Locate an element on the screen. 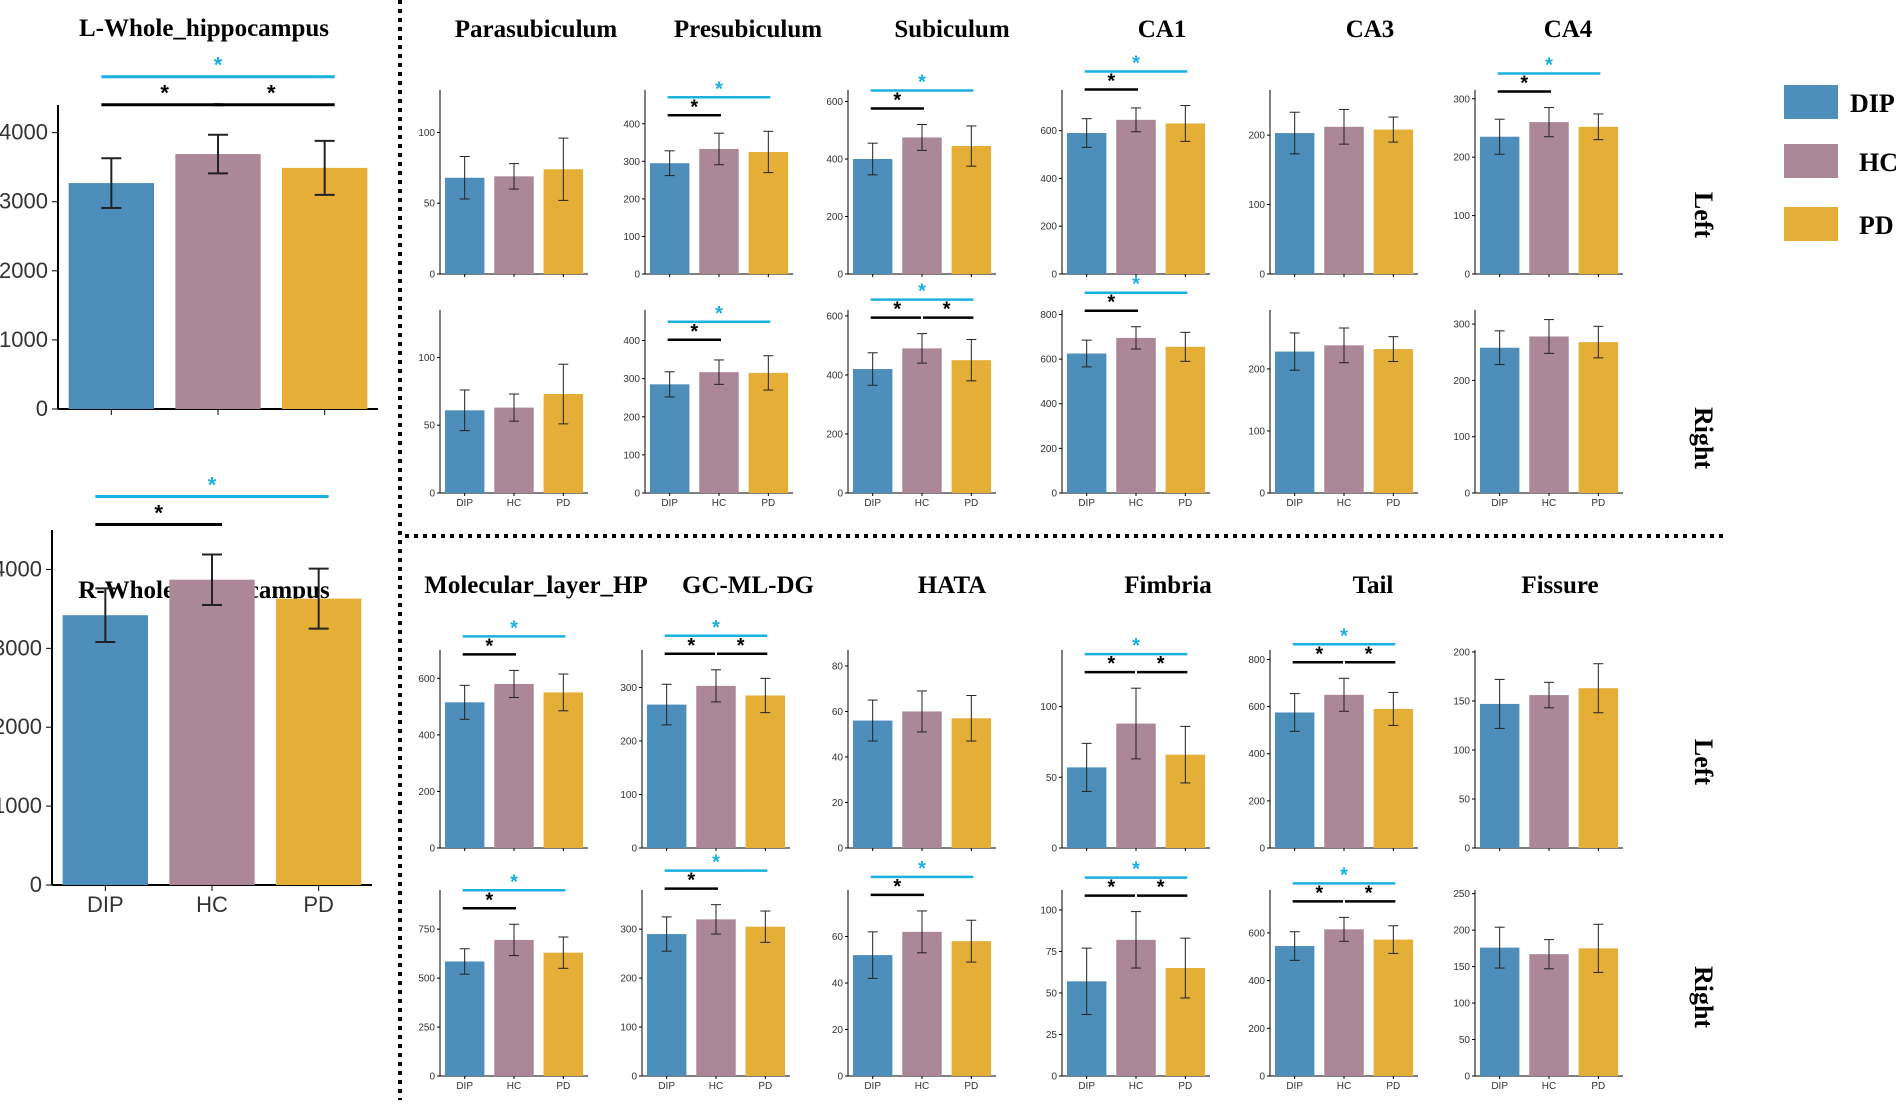  y-tick-label: 25 is located at coordinates (1052, 1035).